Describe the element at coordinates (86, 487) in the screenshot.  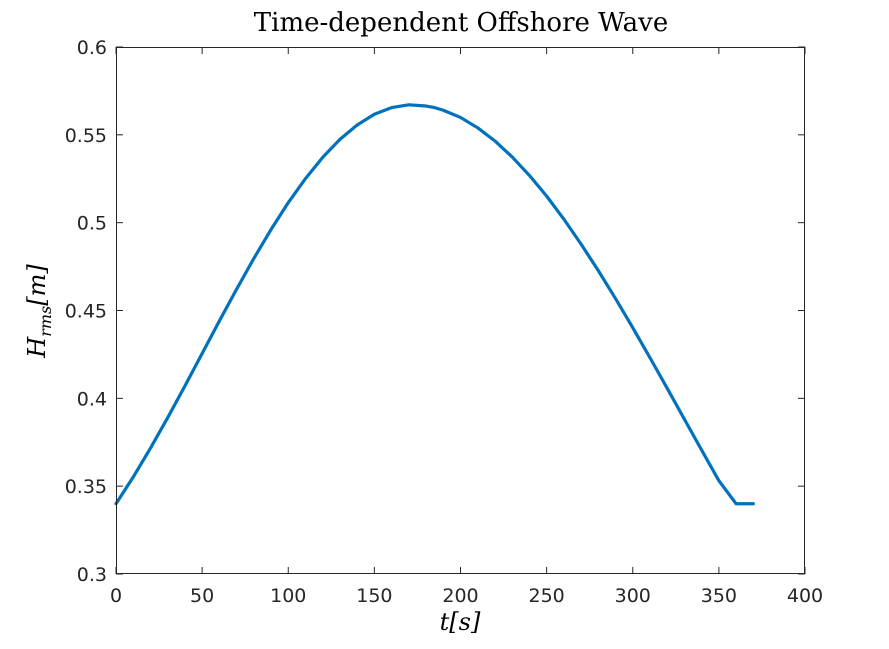
I see `y-tick-label: 0.35` at that location.